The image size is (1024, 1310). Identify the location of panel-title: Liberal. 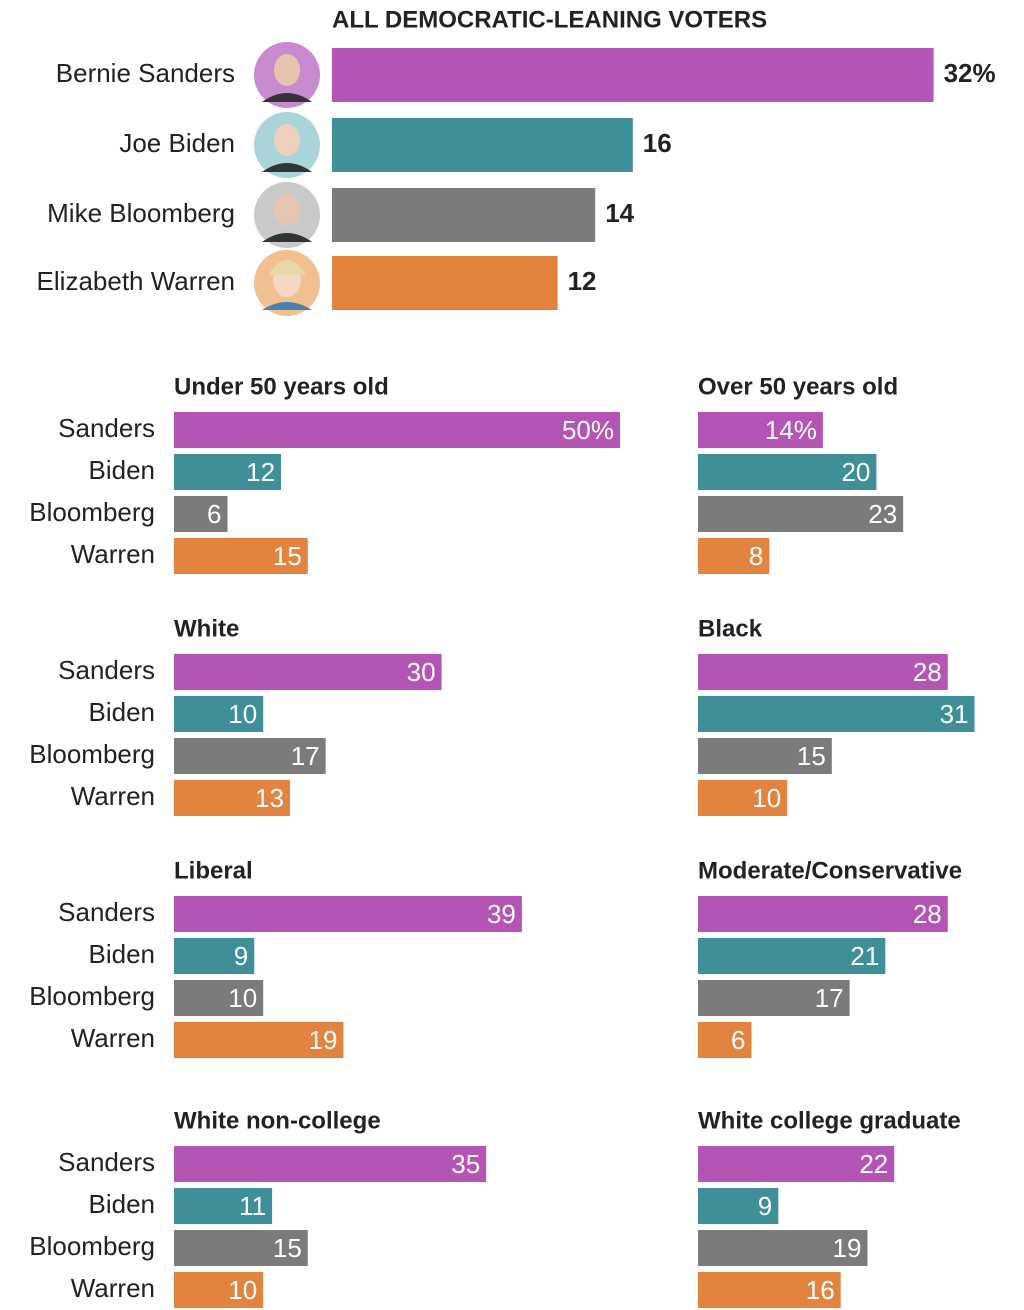
(213, 870).